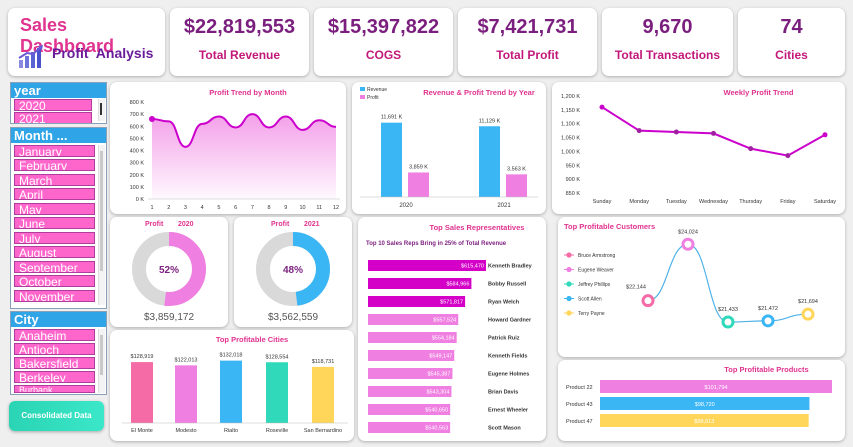  I want to click on bar-rep, so click(411, 355).